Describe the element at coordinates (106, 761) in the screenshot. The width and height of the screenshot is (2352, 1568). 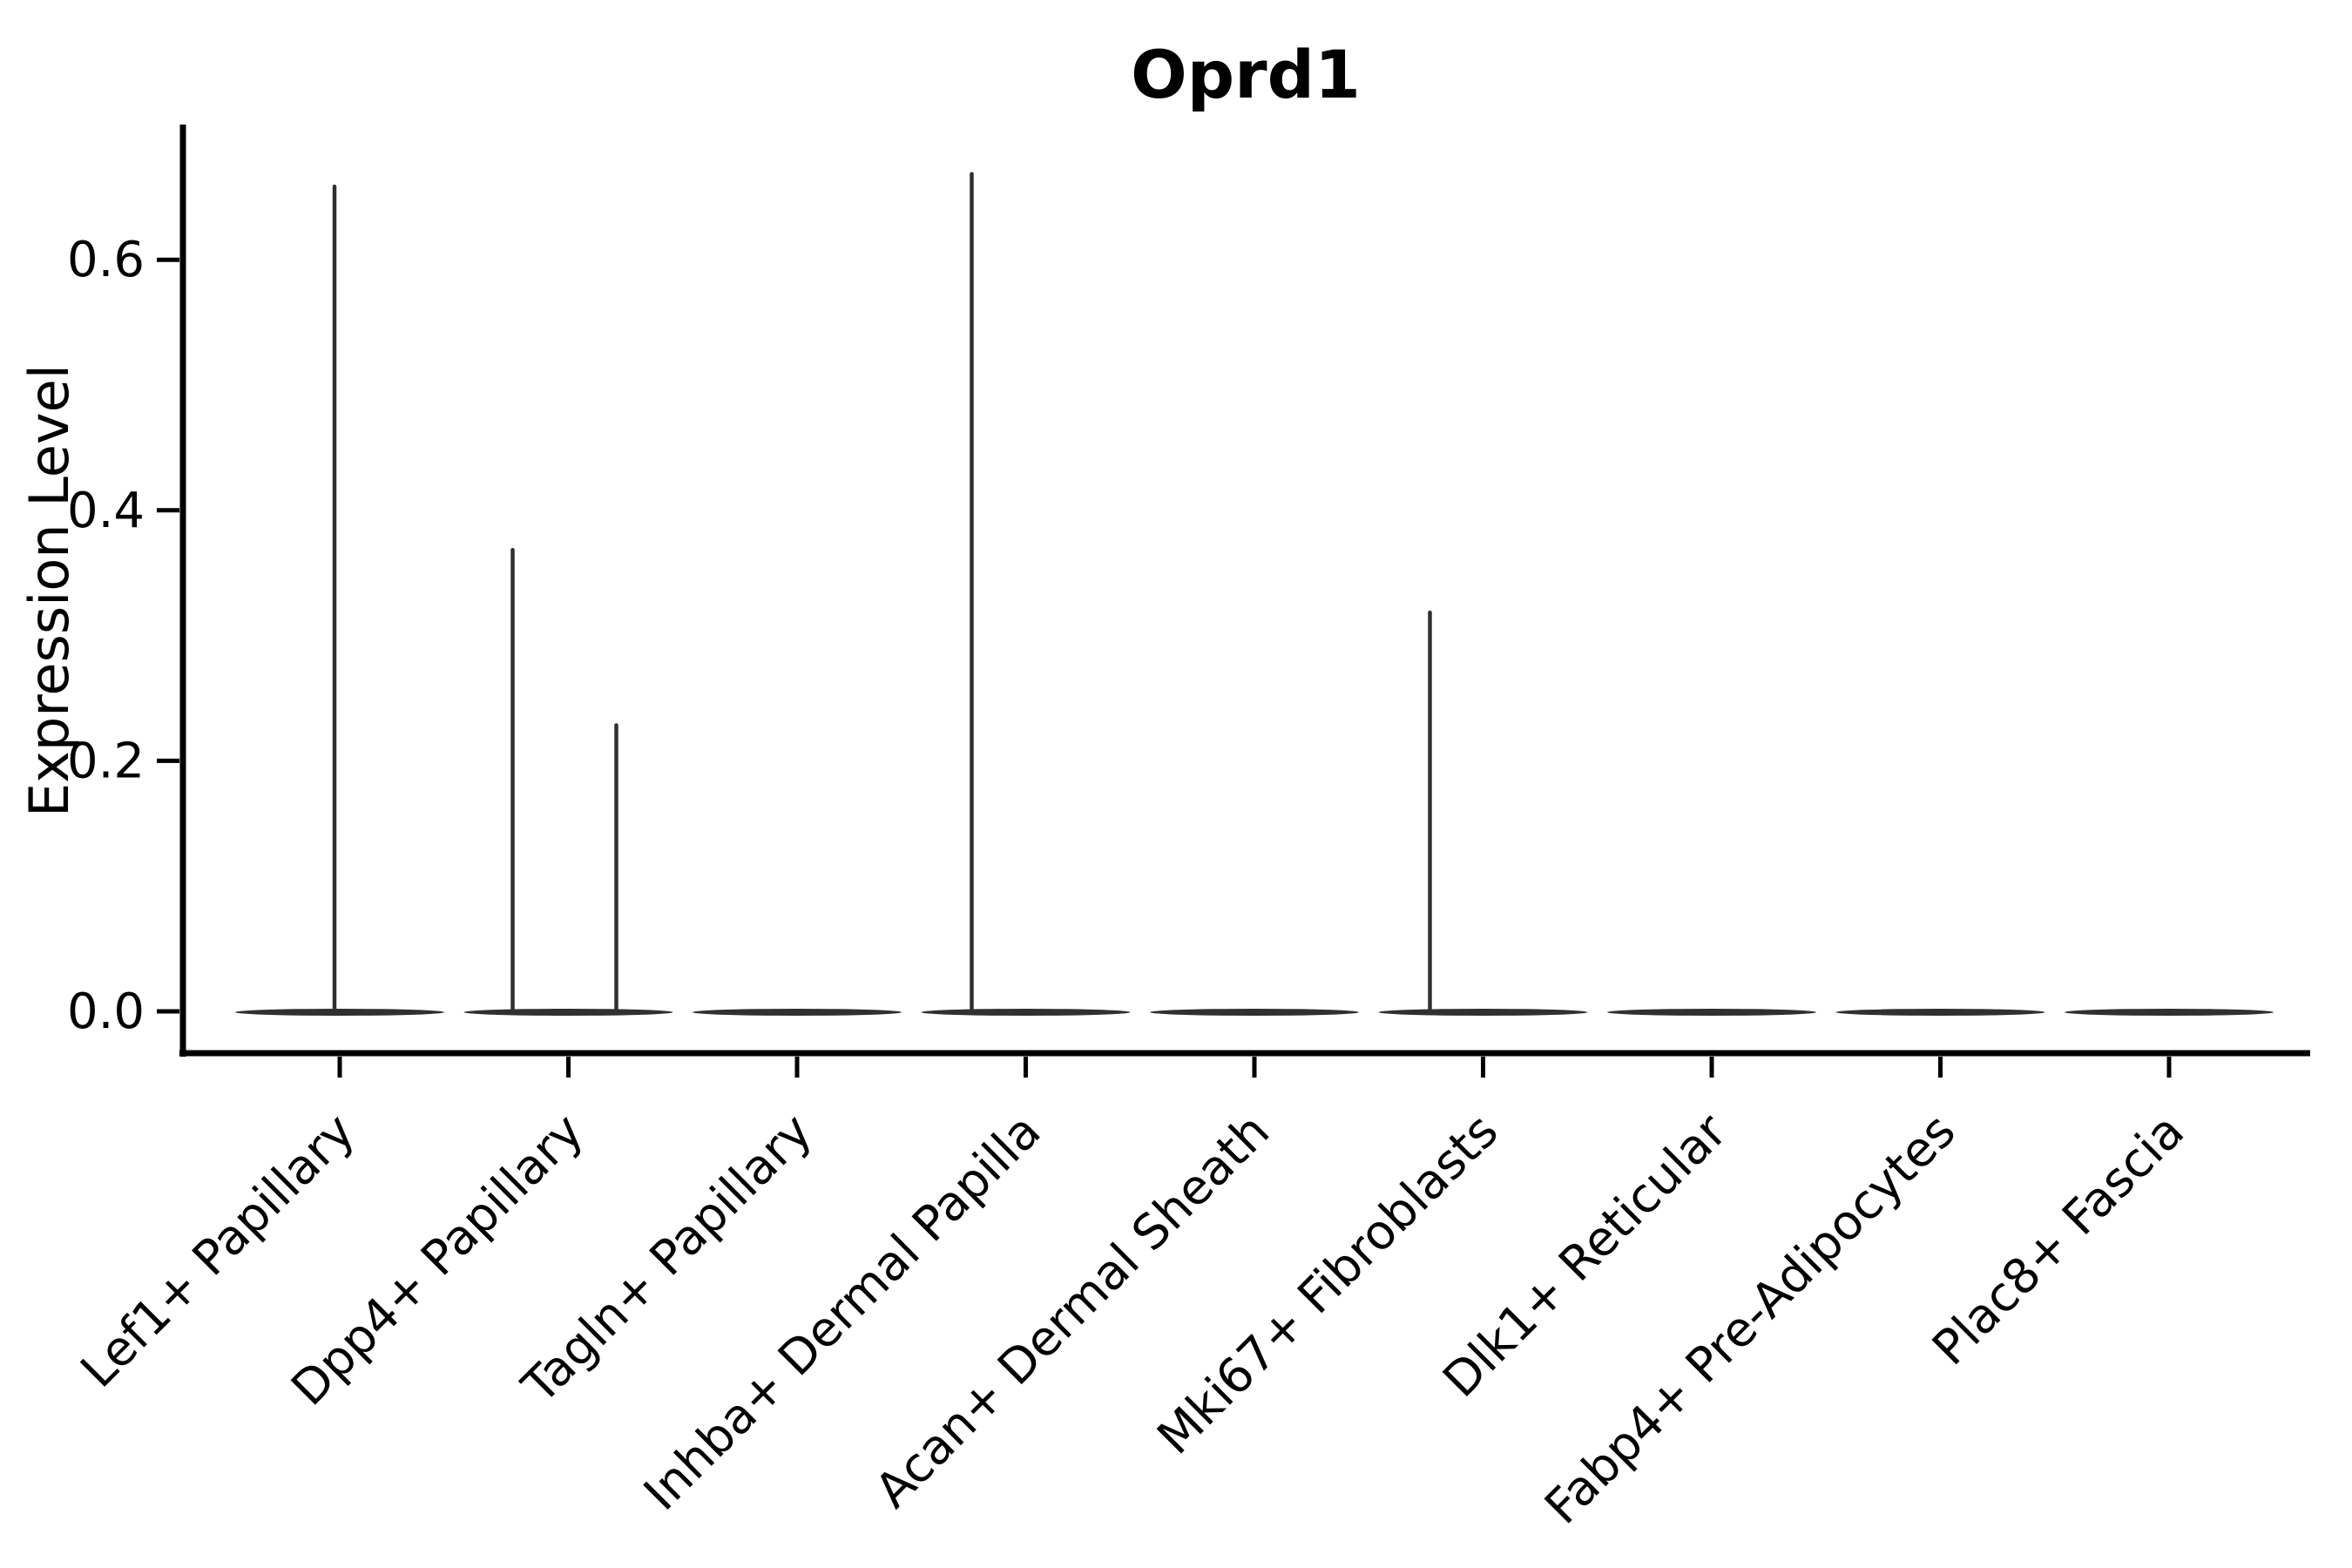
I see `y-tick-label: 0.2` at that location.